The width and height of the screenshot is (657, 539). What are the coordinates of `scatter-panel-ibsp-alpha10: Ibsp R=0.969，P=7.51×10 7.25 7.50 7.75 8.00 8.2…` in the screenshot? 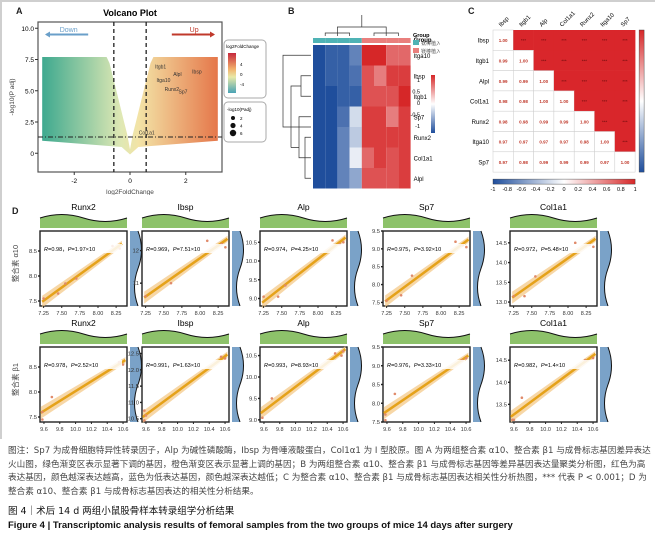 It's located at (188, 259).